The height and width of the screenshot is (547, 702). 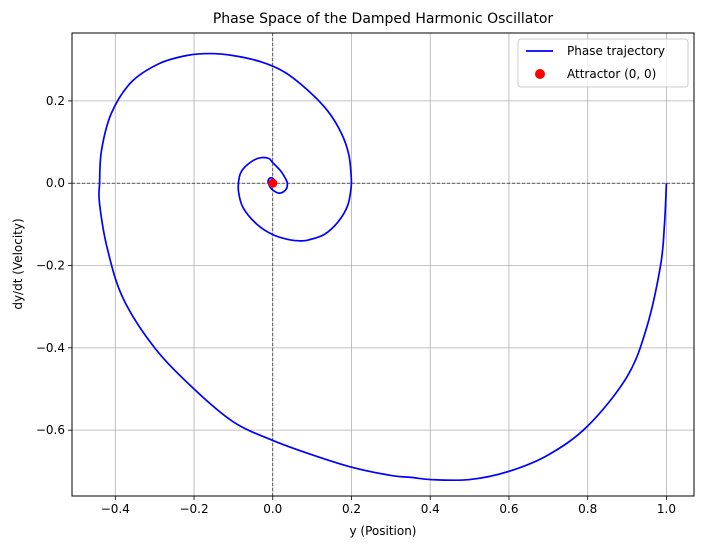 What do you see at coordinates (616, 51) in the screenshot?
I see `legend-label-trajectory: Phase trajectory` at bounding box center [616, 51].